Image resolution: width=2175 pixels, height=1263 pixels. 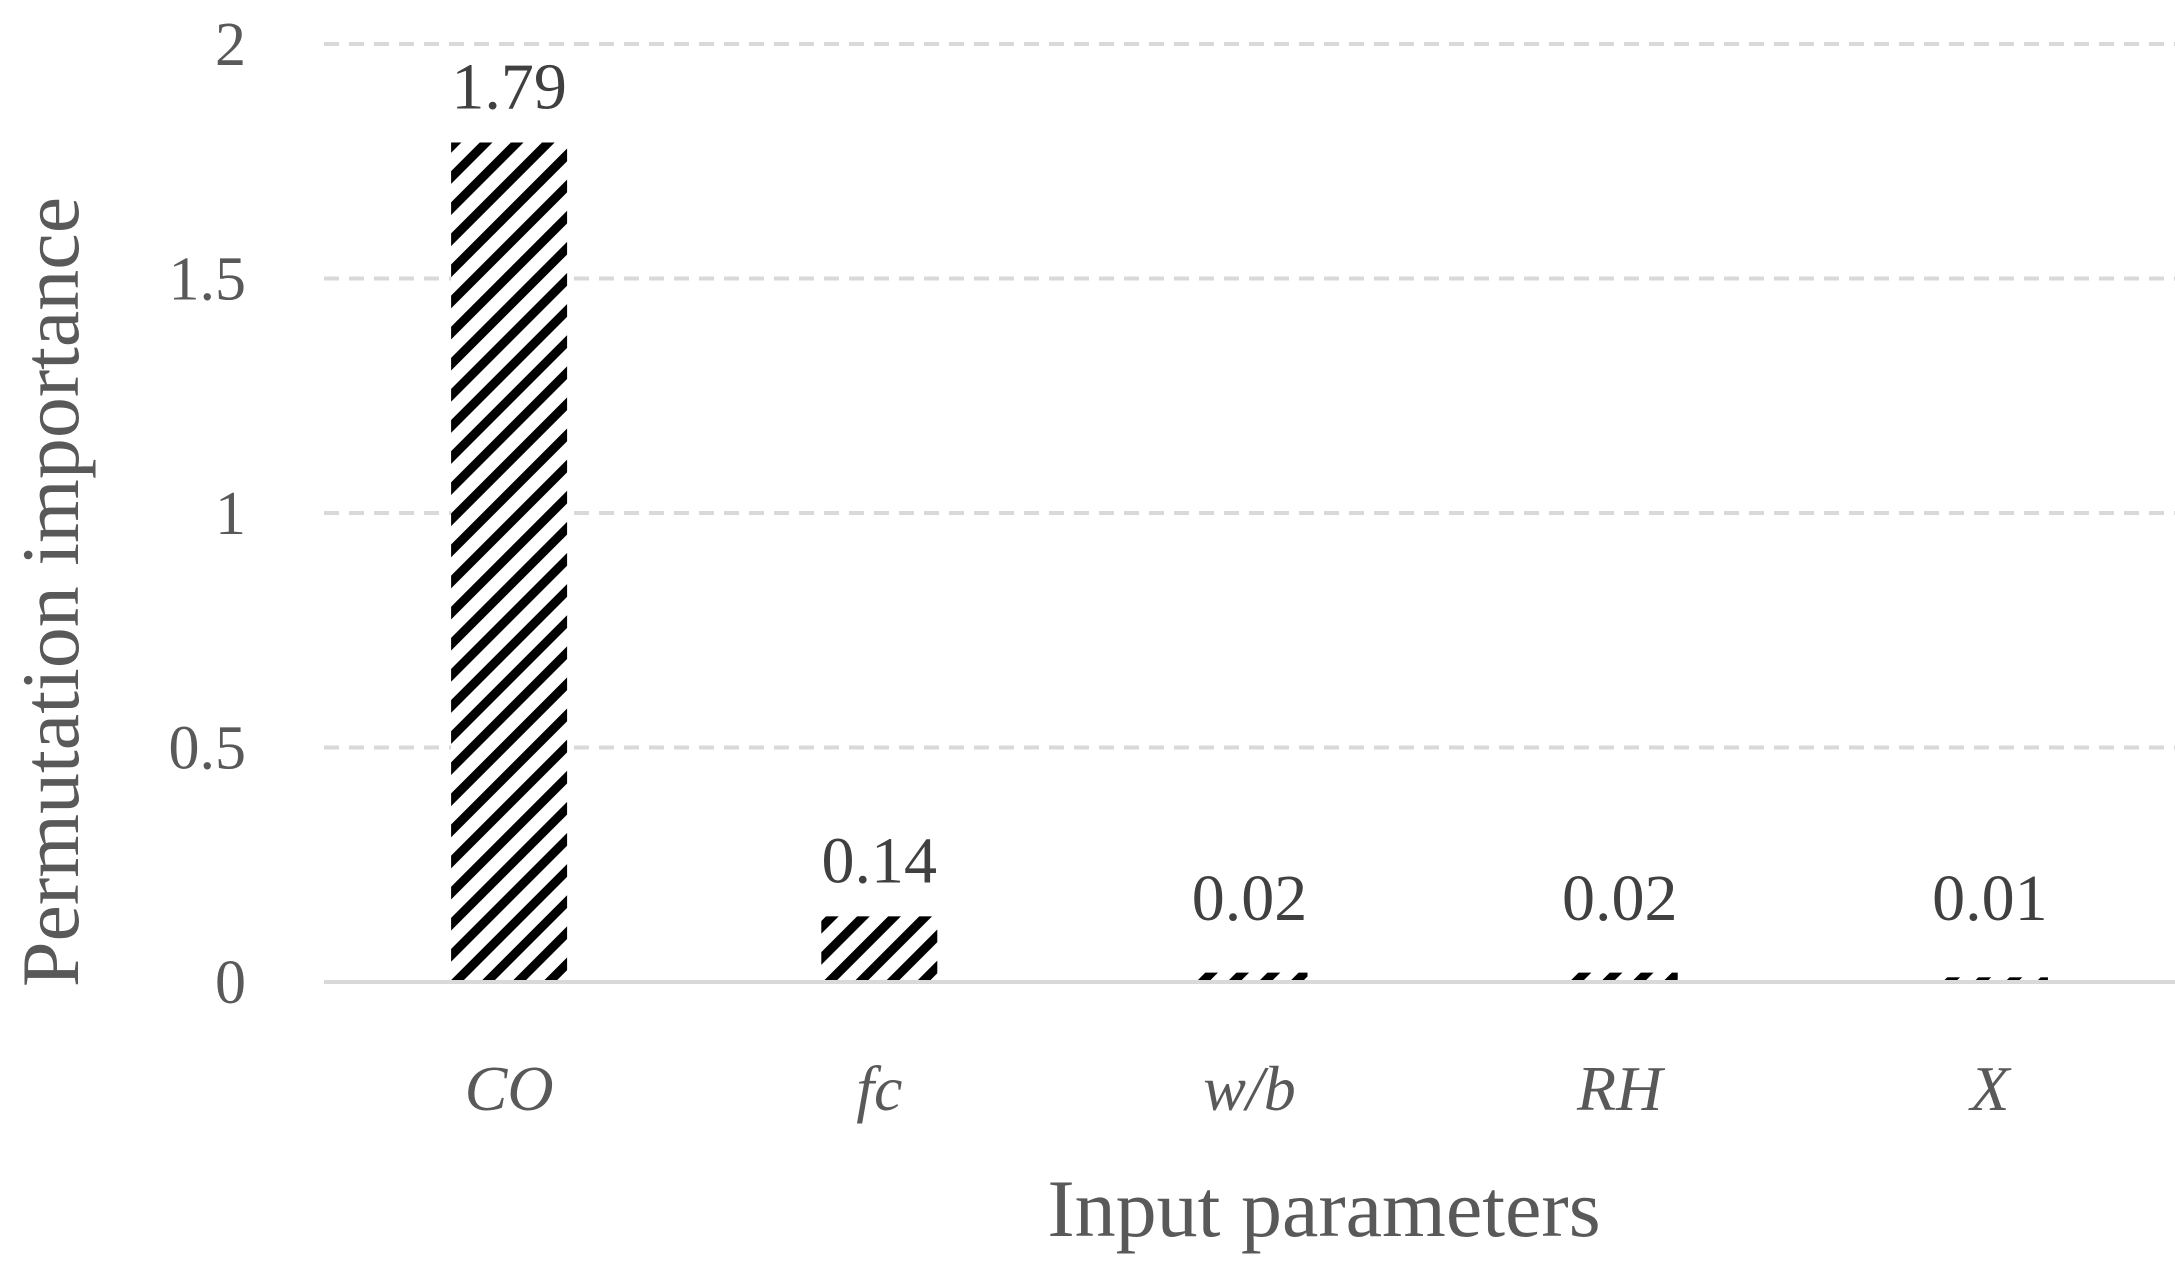 I want to click on y-axis-tick-labels: 0 0.5 1 1.5 2, so click(x=208, y=514).